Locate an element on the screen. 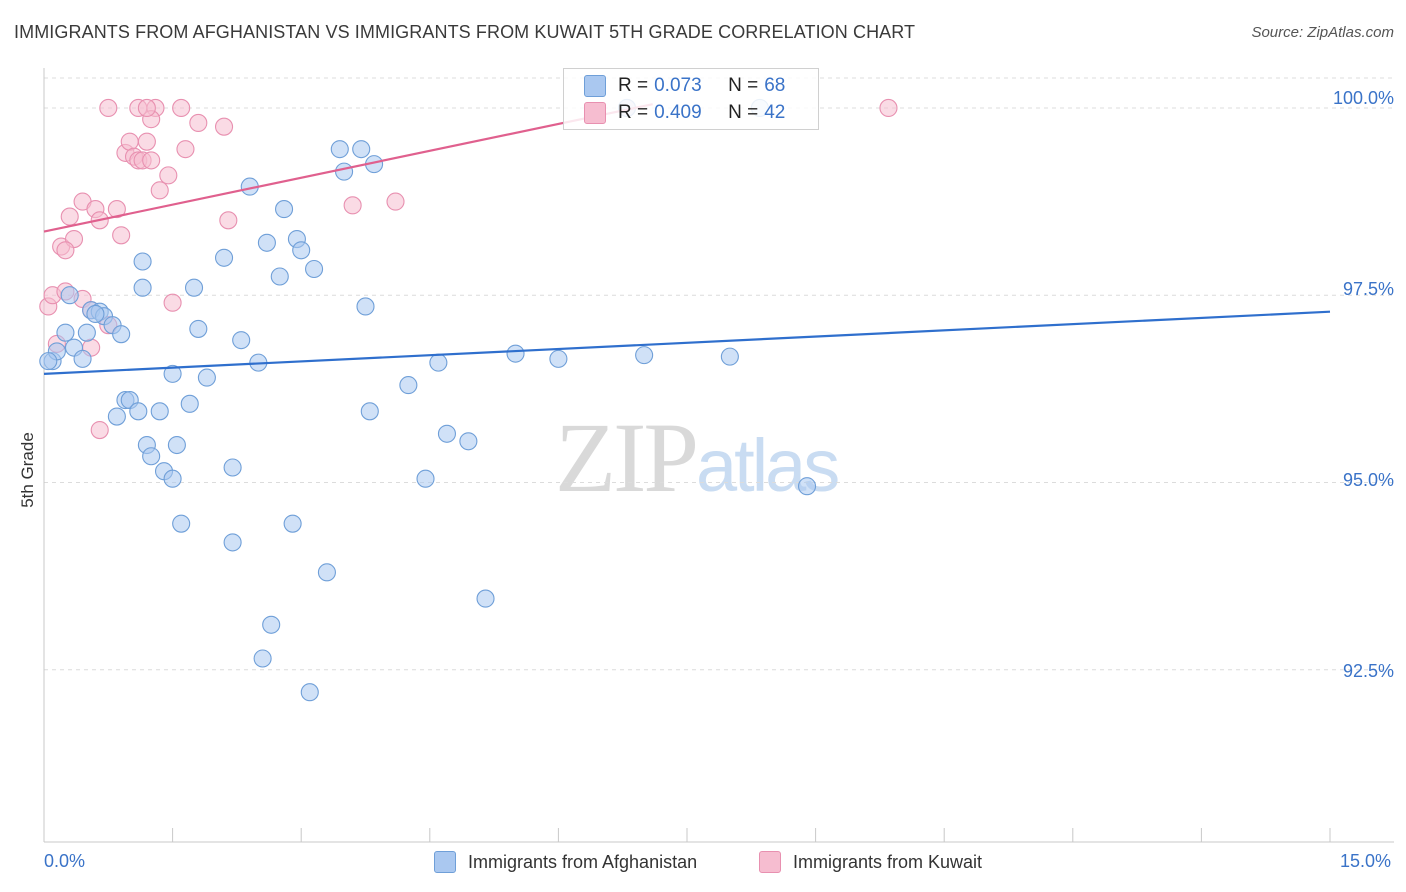 Image resolution: width=1406 pixels, height=892 pixels. legend-label: Immigrants from Afghanistan is located at coordinates (583, 861).